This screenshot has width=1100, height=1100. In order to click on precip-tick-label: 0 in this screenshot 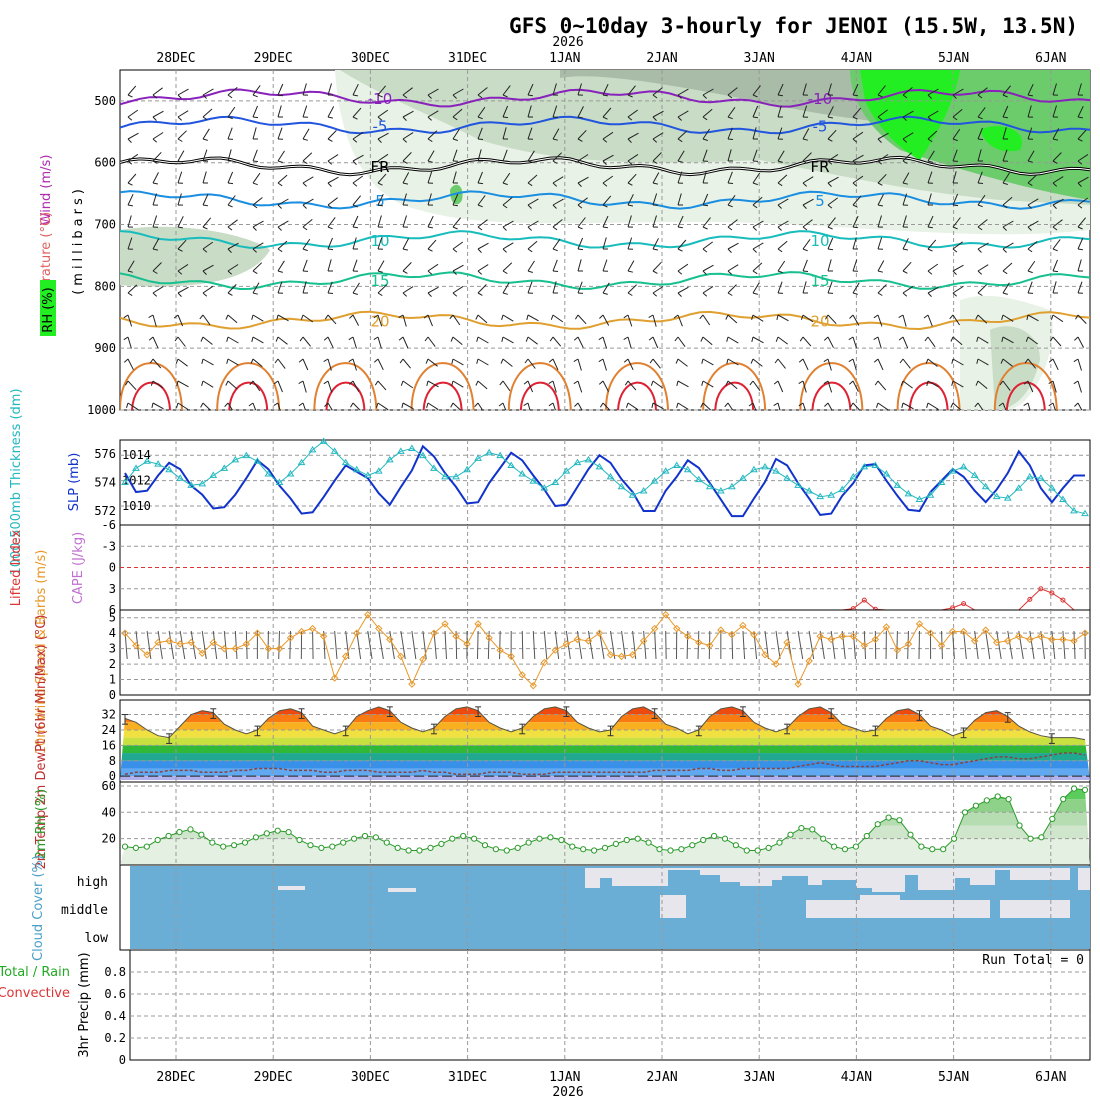, I will do `click(122, 1060)`.